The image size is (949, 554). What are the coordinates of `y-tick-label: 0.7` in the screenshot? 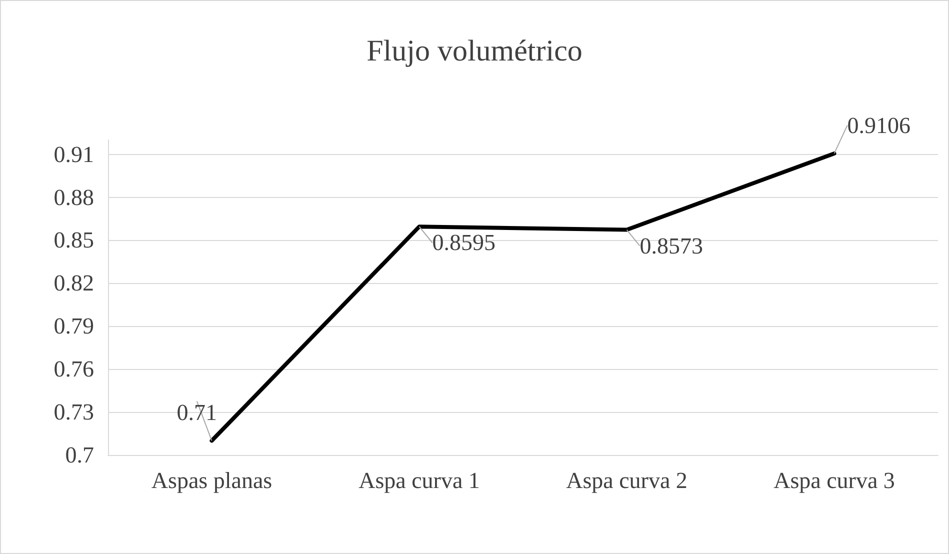 It's located at (79, 455).